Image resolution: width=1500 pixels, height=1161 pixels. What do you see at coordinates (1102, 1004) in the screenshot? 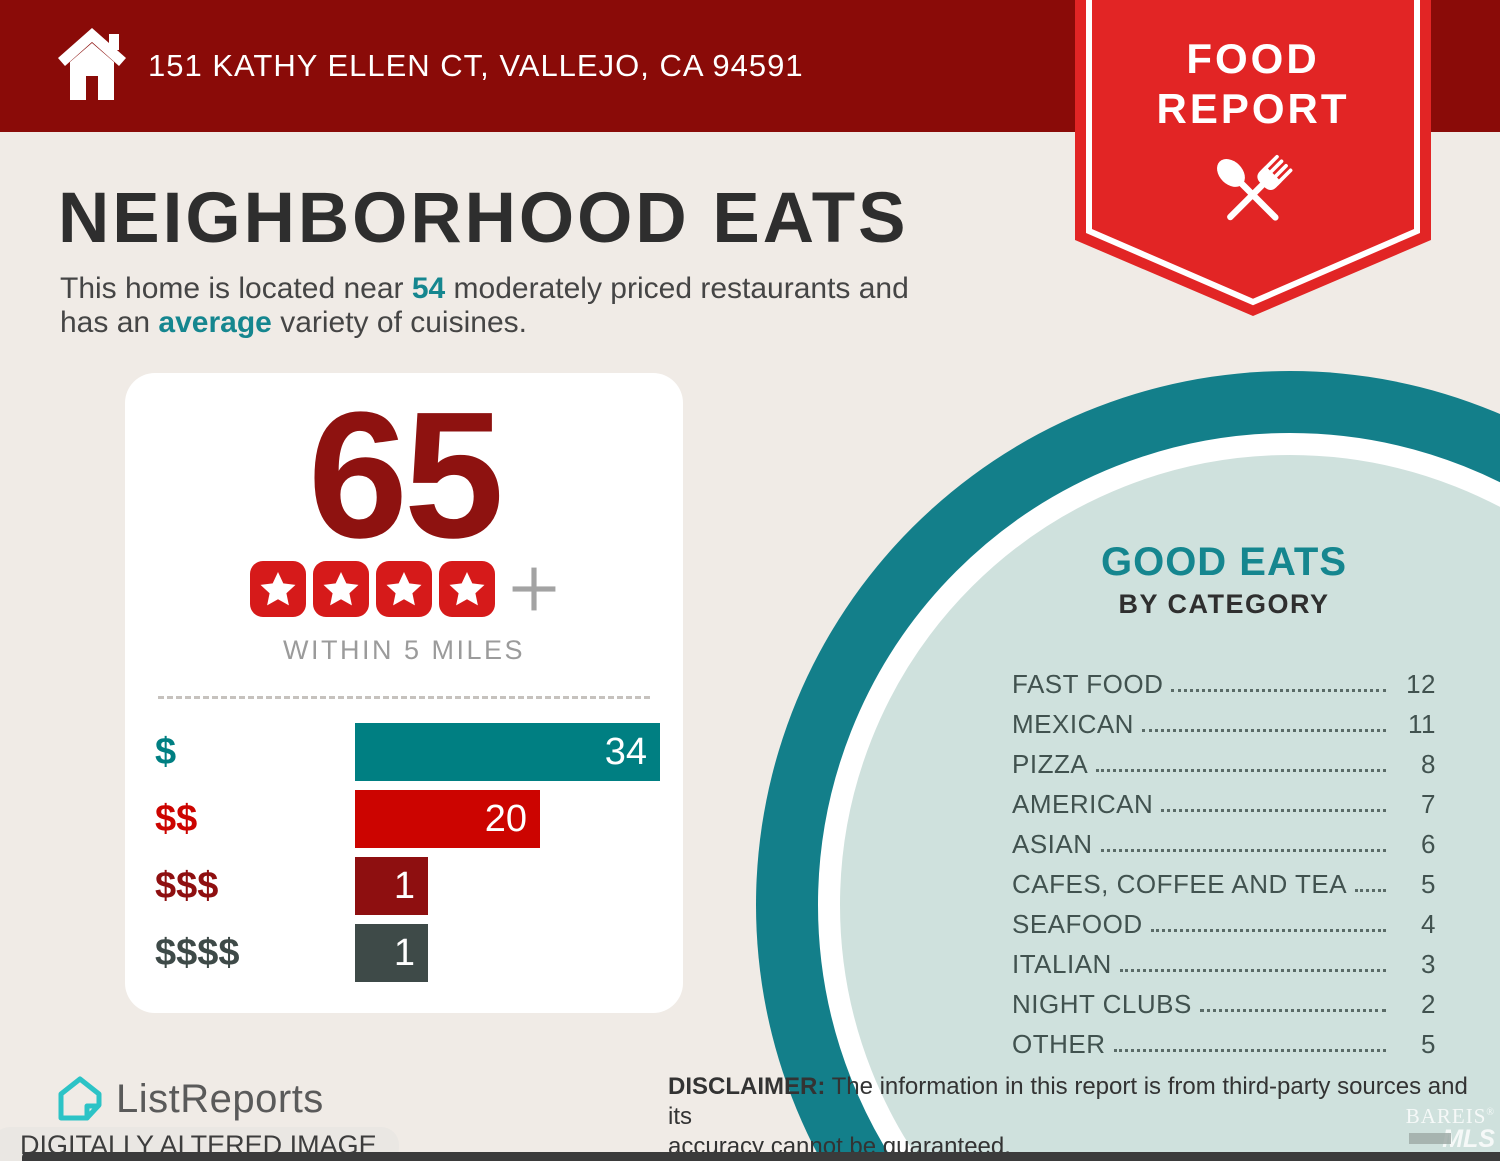
I see `category-label: NIGHT CLUBS` at bounding box center [1102, 1004].